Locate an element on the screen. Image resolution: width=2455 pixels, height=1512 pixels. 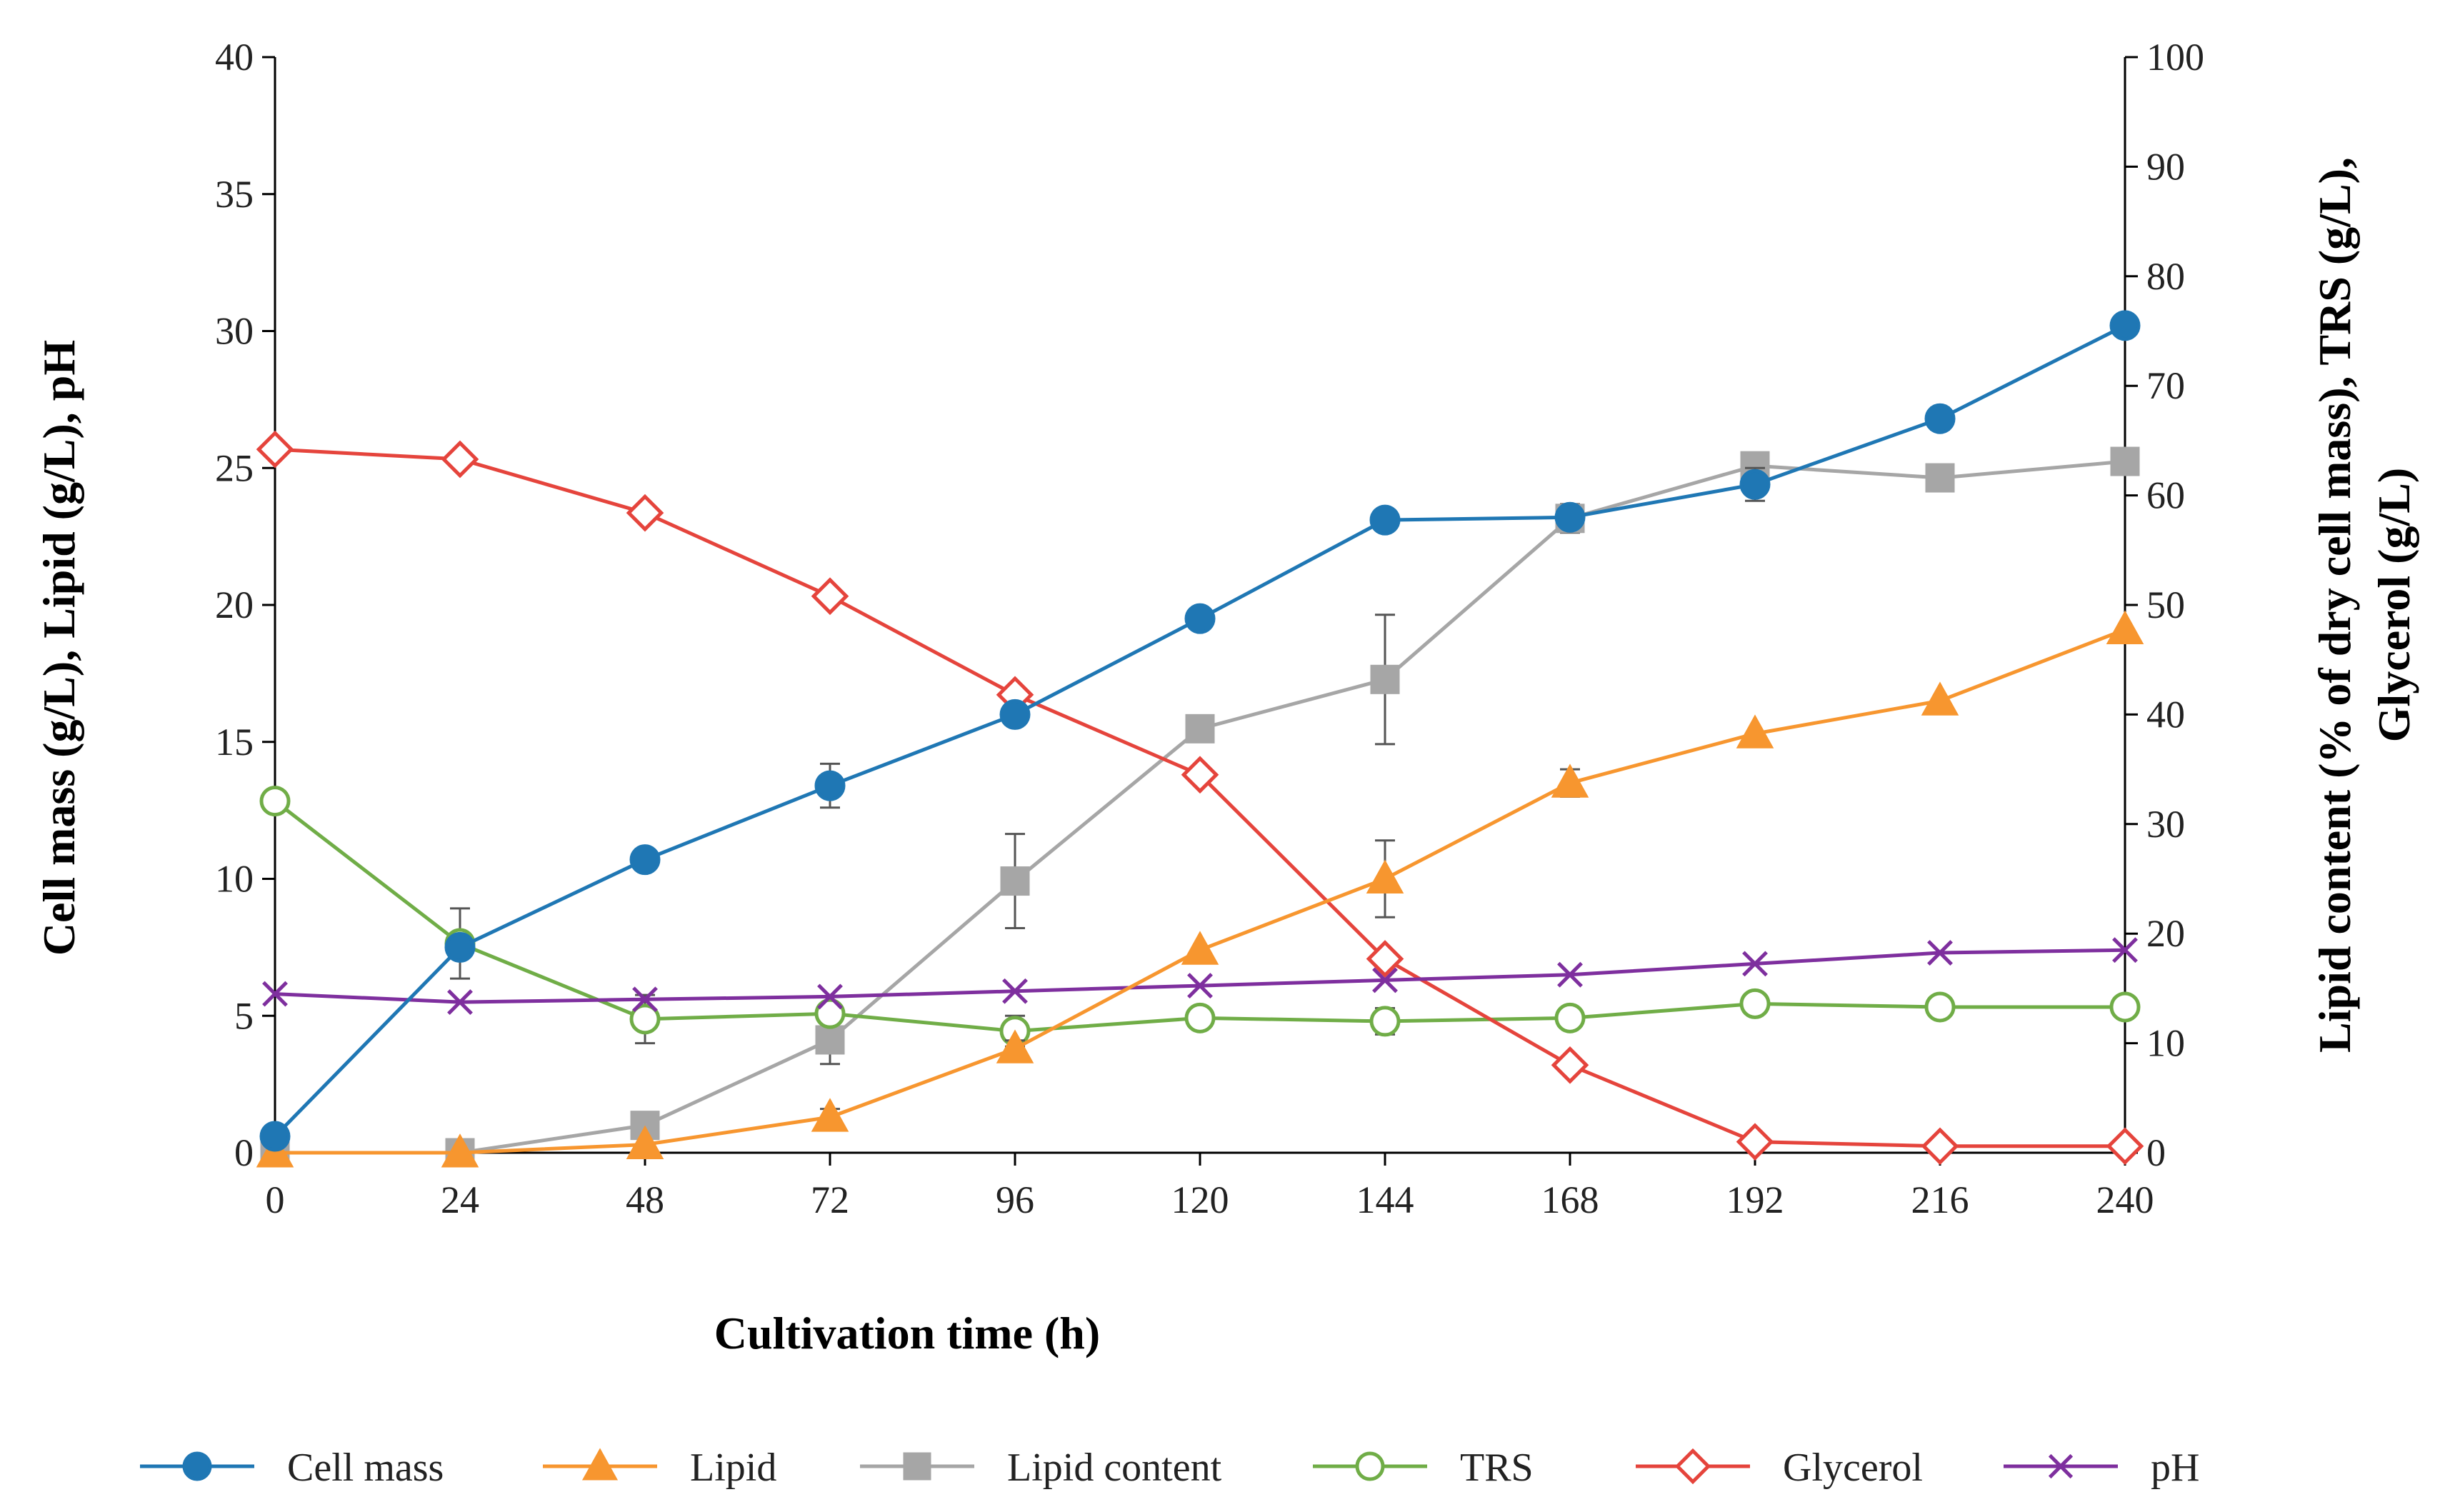
legend-marker-lipid is located at coordinates (600, 1464).